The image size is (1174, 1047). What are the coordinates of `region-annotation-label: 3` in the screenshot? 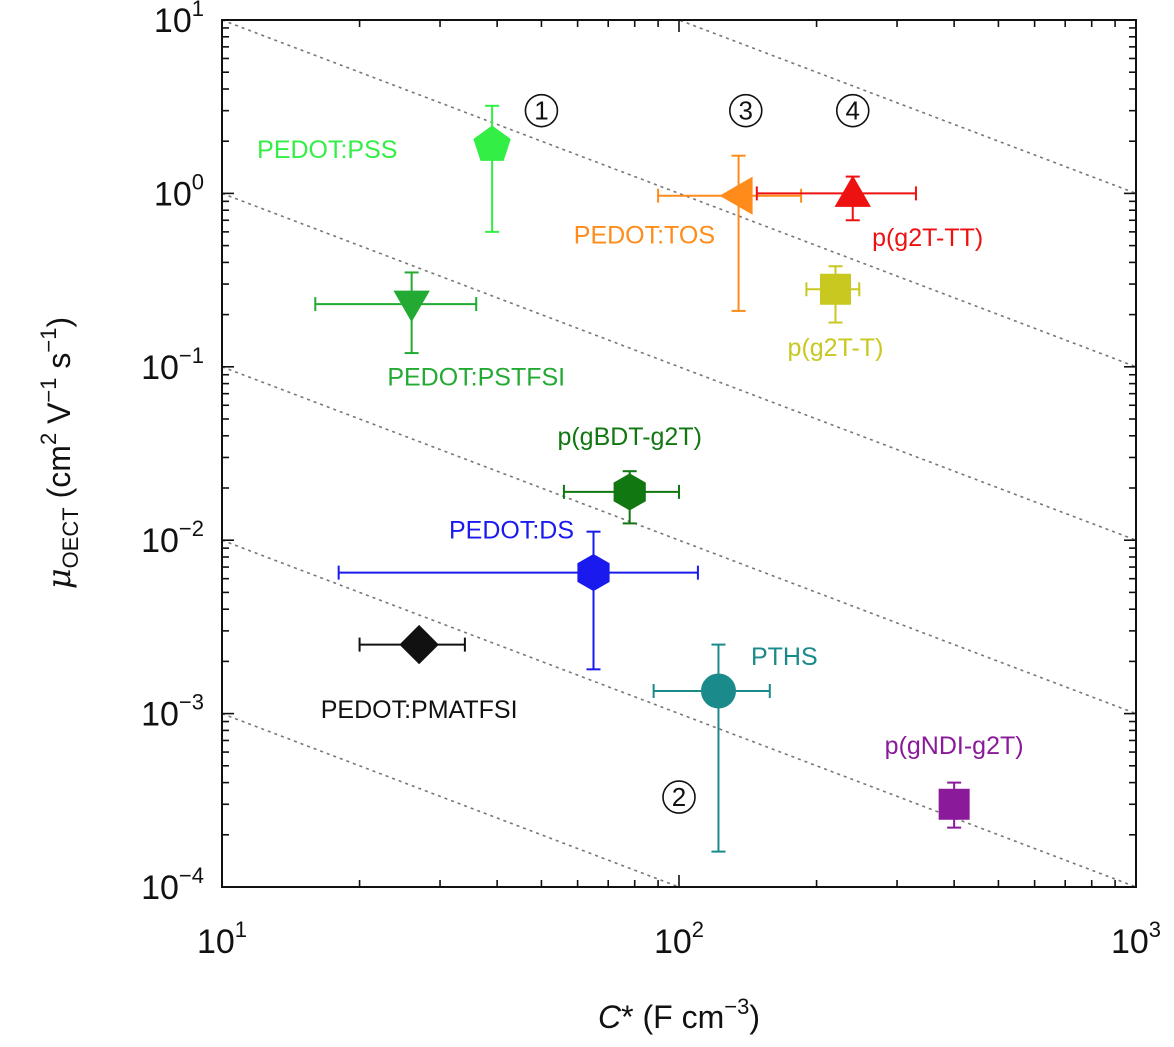 It's located at (746, 111).